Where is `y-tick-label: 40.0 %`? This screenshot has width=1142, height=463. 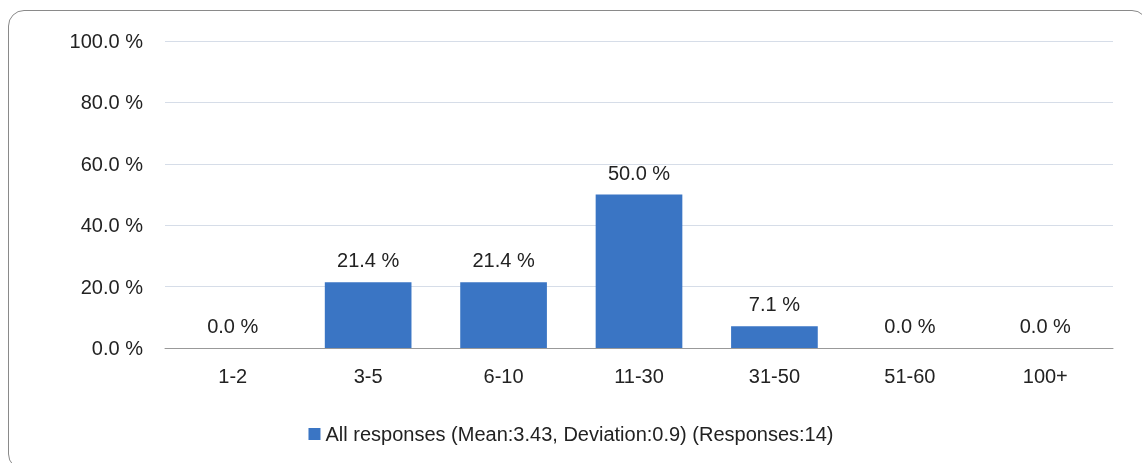 y-tick-label: 40.0 % is located at coordinates (112, 225).